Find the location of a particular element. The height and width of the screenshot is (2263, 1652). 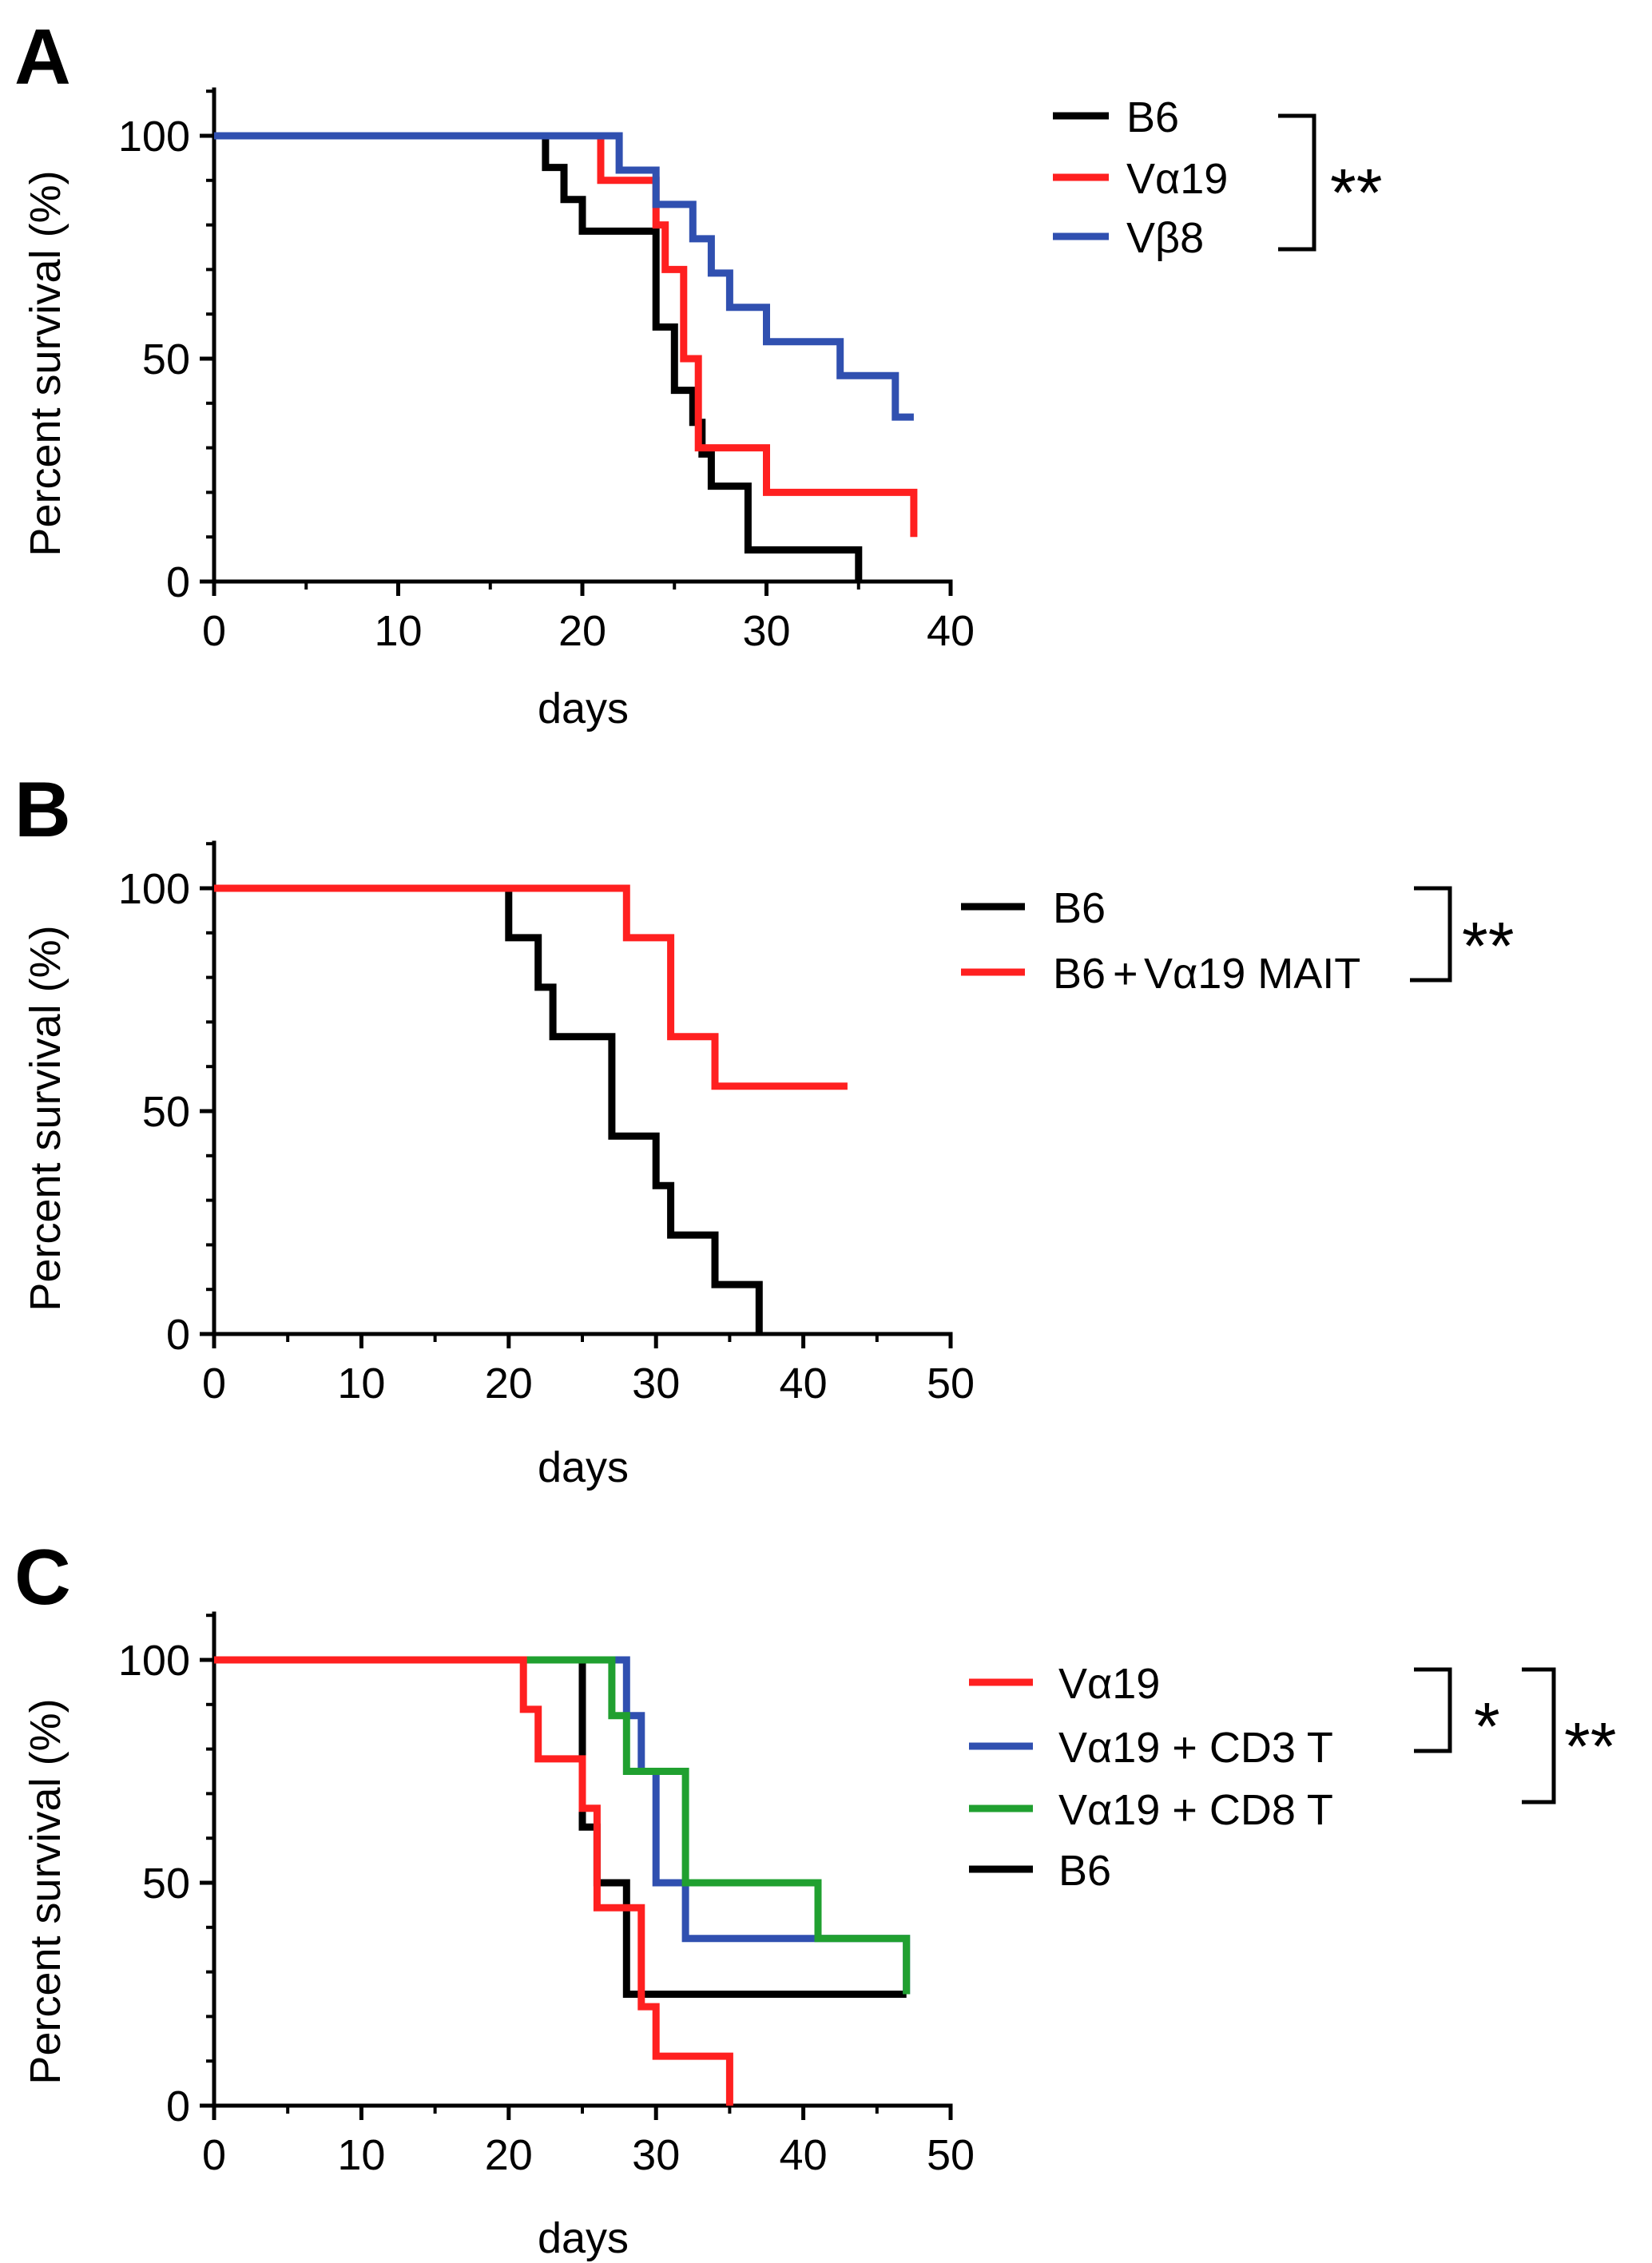

panel-a-legend: B6 Vα19 Vβ8 ** is located at coordinates (1217, 177).